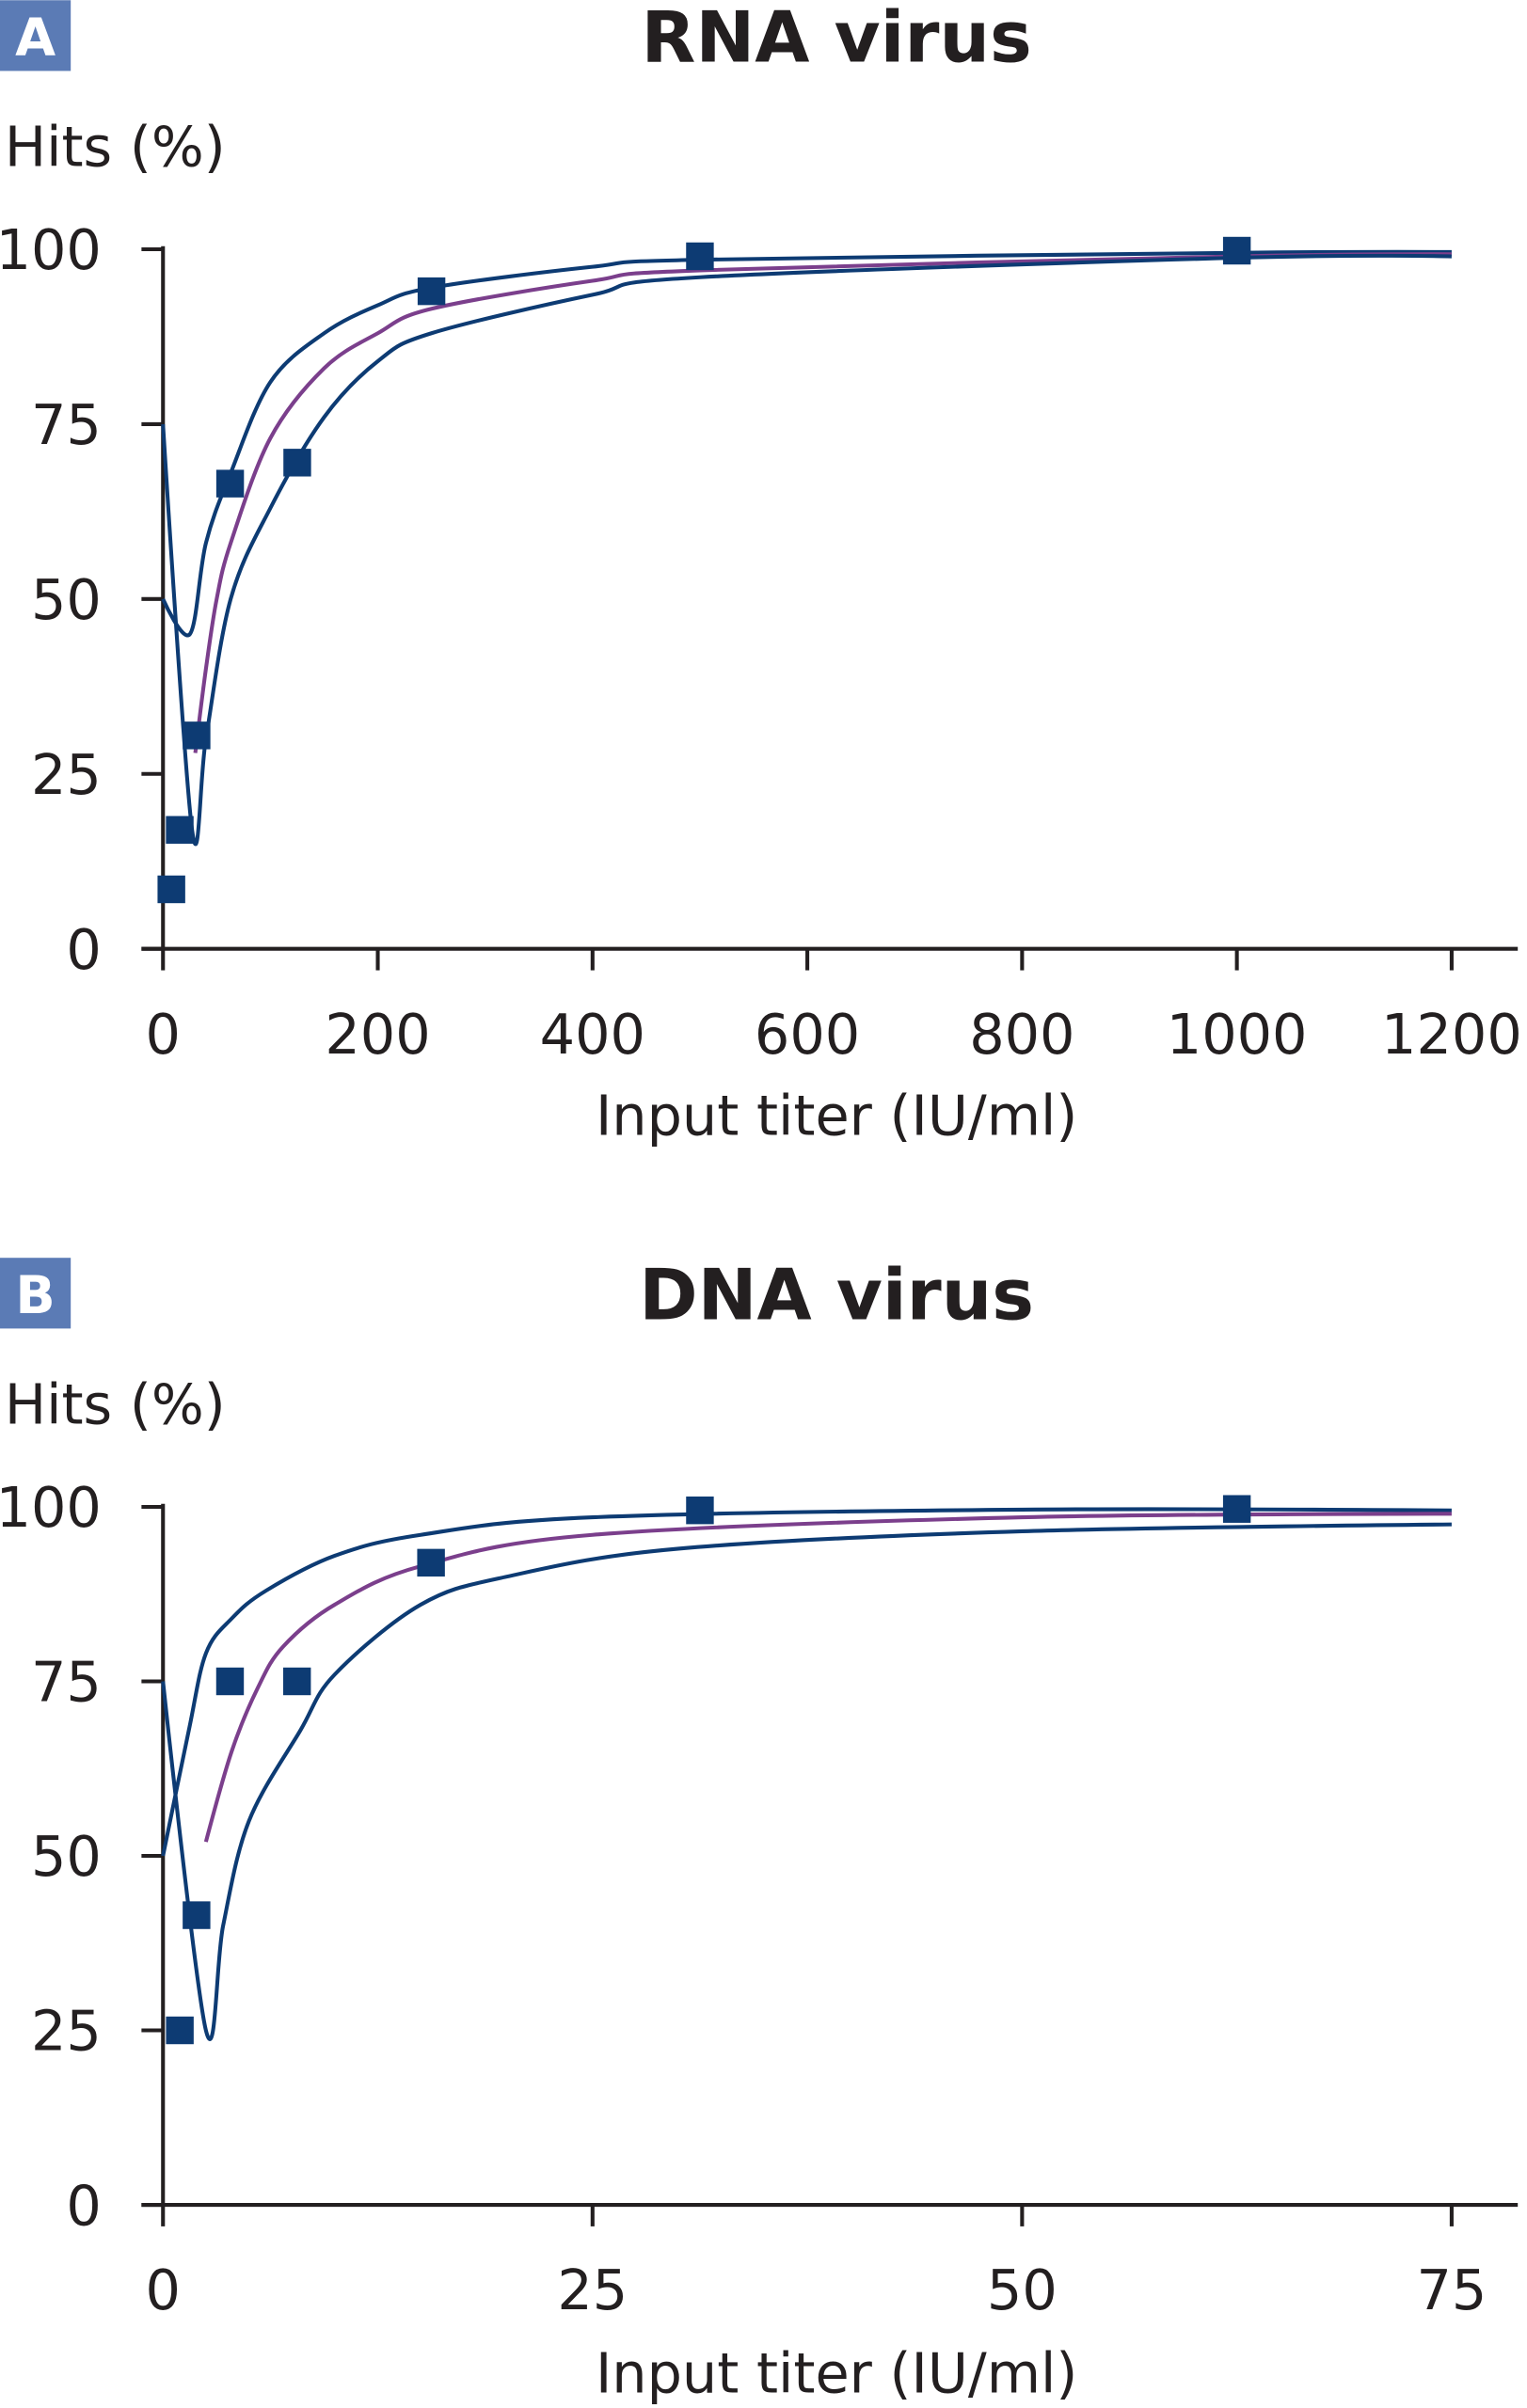  I want to click on x-tick-label: 800, so click(1021, 1034).